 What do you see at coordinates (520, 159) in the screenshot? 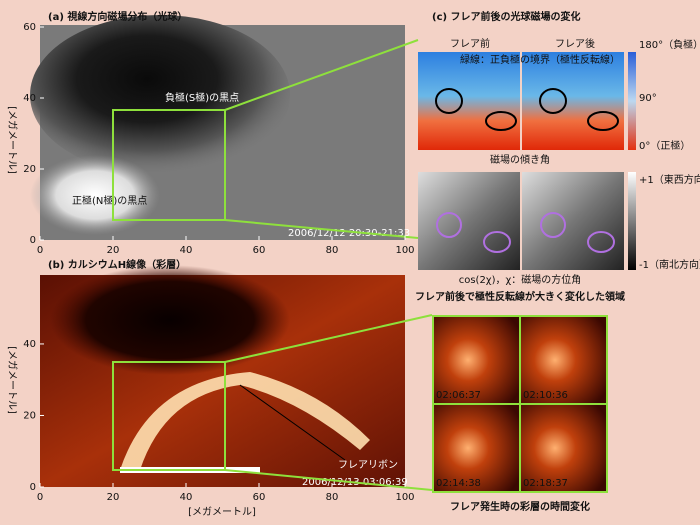
I see `inclination-caption: 磁場の傾き角` at bounding box center [520, 159].